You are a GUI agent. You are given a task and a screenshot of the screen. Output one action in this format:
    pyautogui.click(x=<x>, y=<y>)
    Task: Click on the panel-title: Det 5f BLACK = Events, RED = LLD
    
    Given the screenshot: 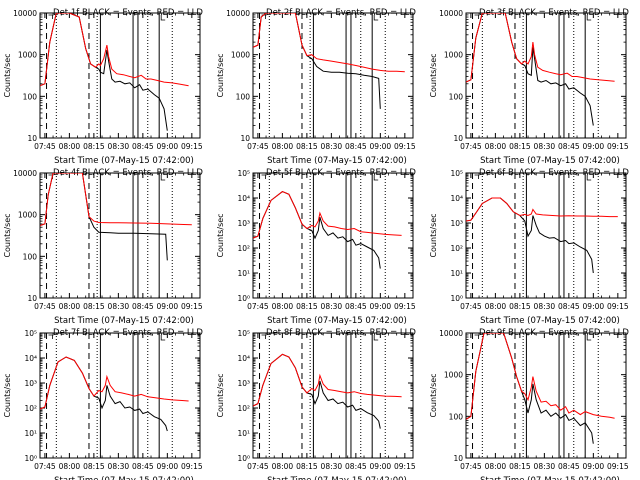 What is the action you would take?
    pyautogui.click(x=341, y=173)
    